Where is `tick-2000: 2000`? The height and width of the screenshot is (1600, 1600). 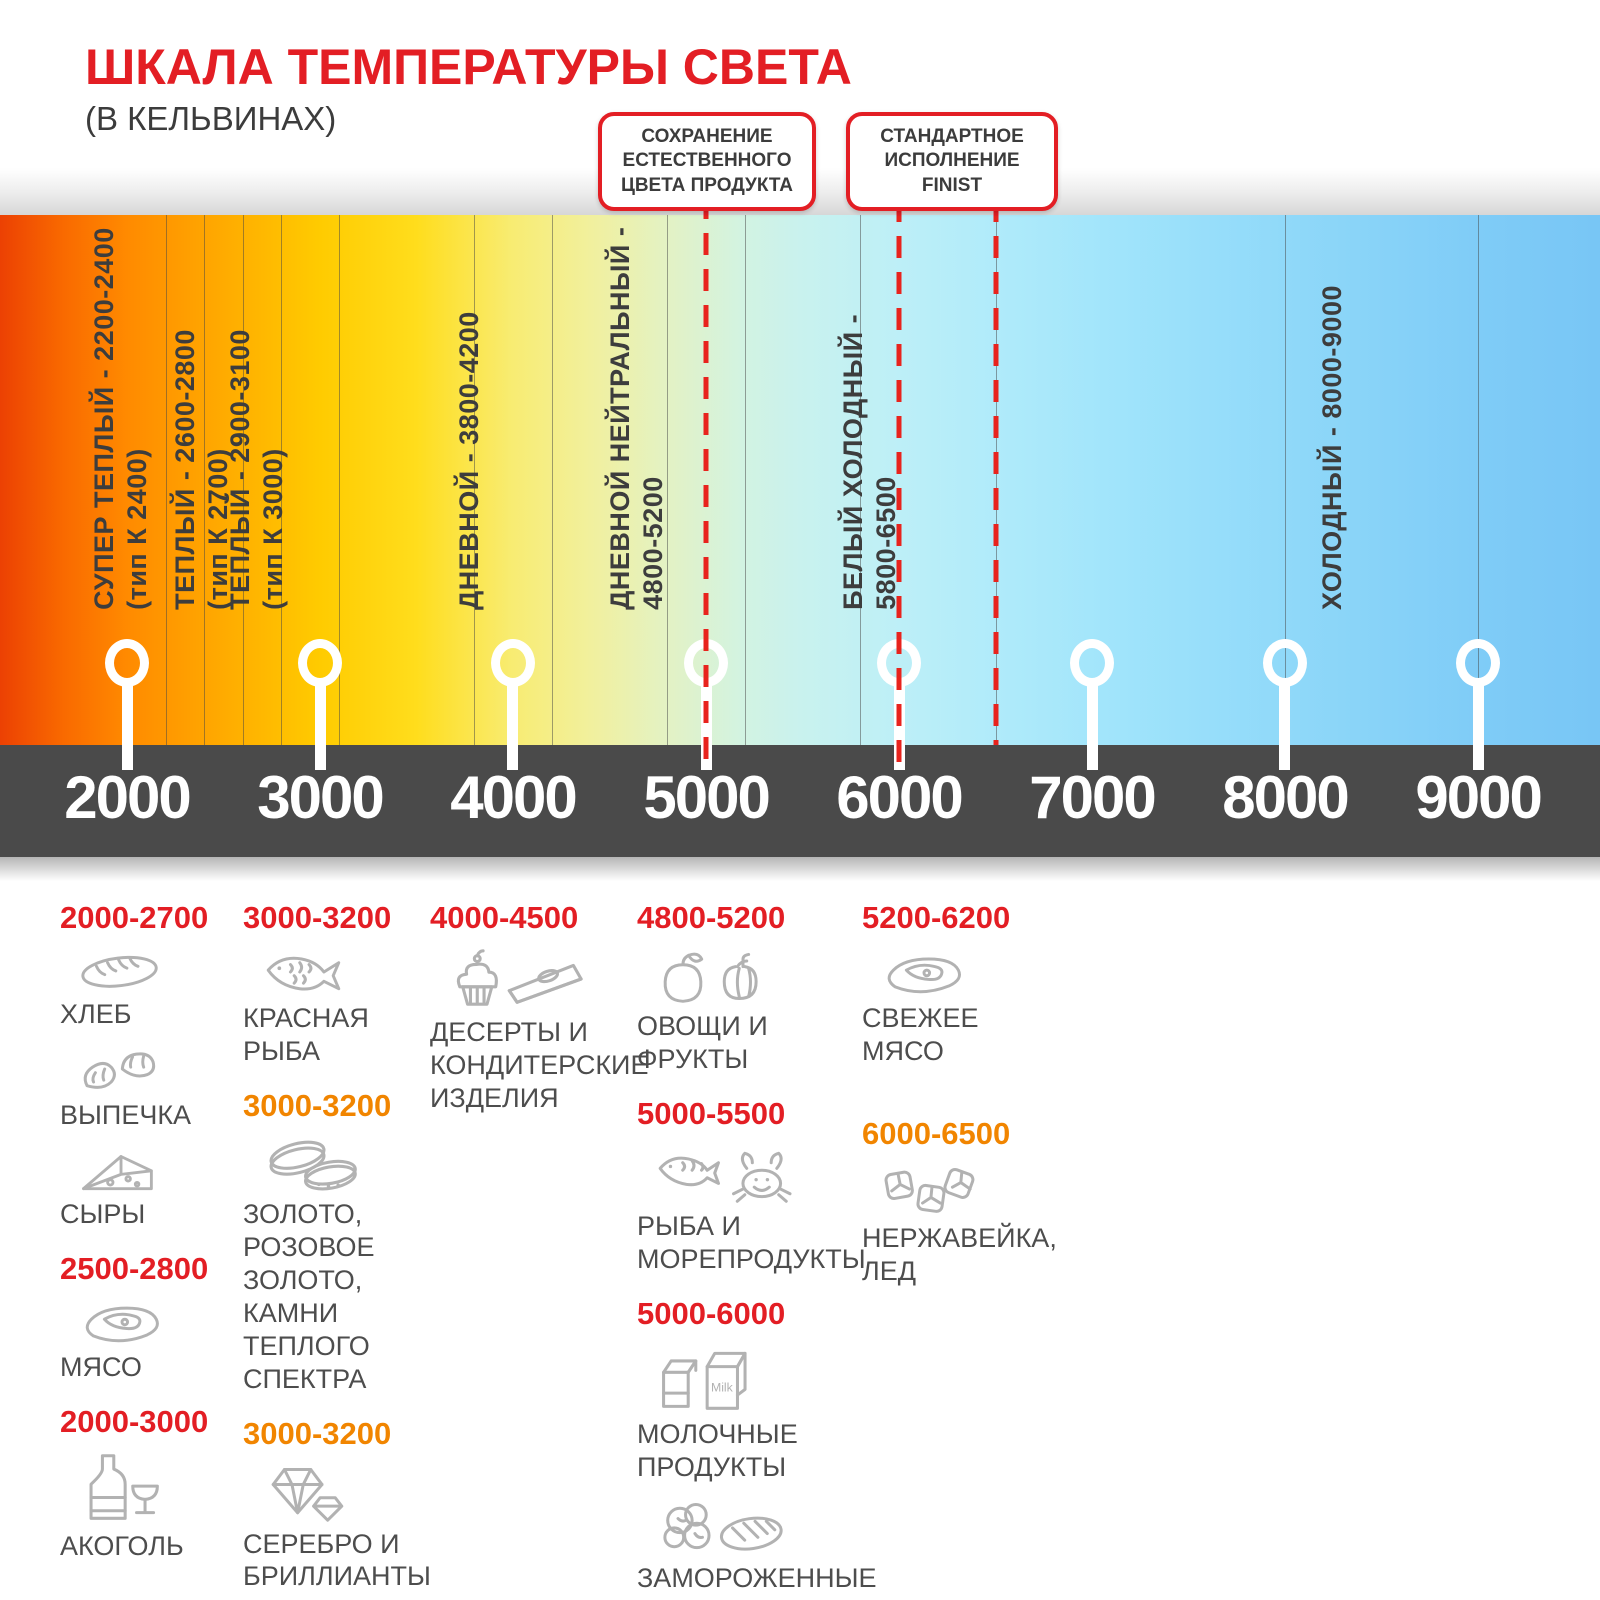 tick-2000: 2000 is located at coordinates (127, 797).